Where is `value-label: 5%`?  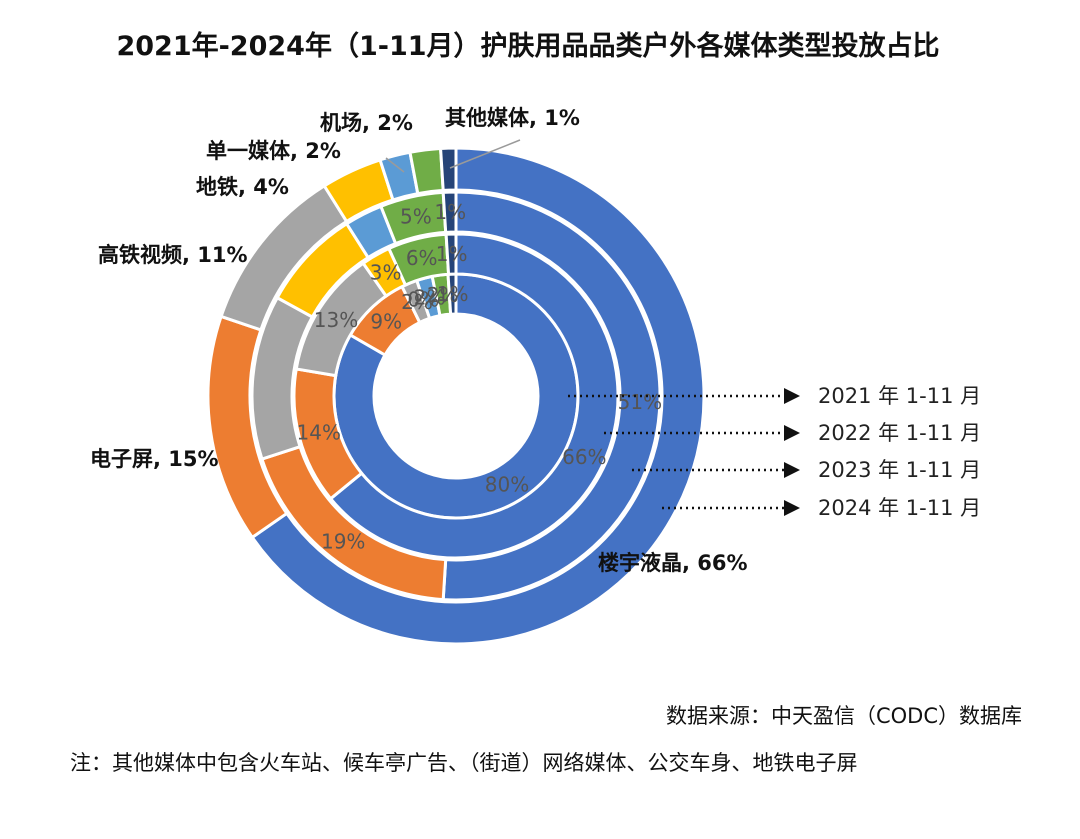
value-label: 5% is located at coordinates (416, 216).